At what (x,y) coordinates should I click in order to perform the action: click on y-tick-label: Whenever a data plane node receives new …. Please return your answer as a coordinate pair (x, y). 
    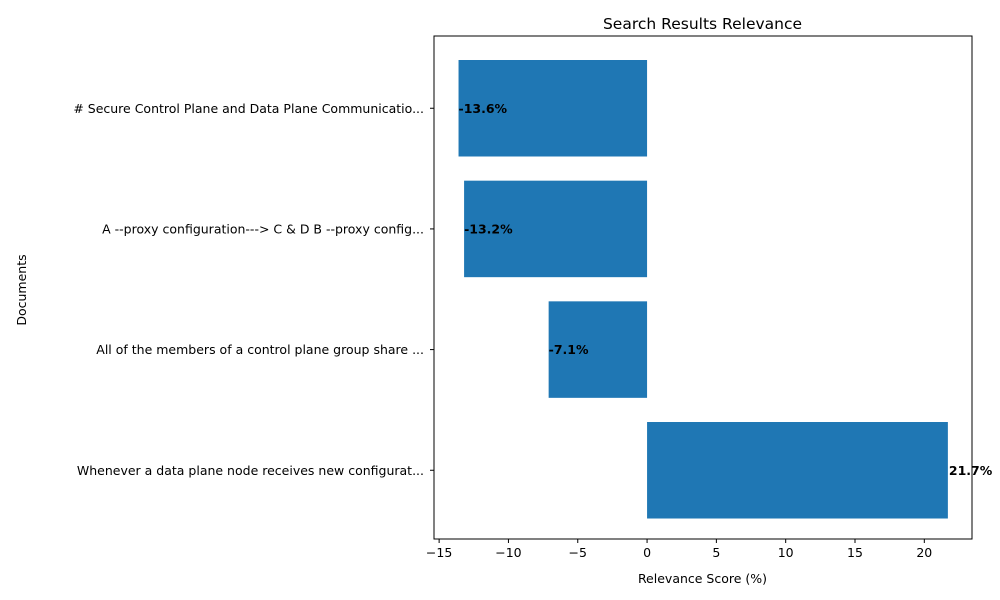
    Looking at the image, I should click on (250, 470).